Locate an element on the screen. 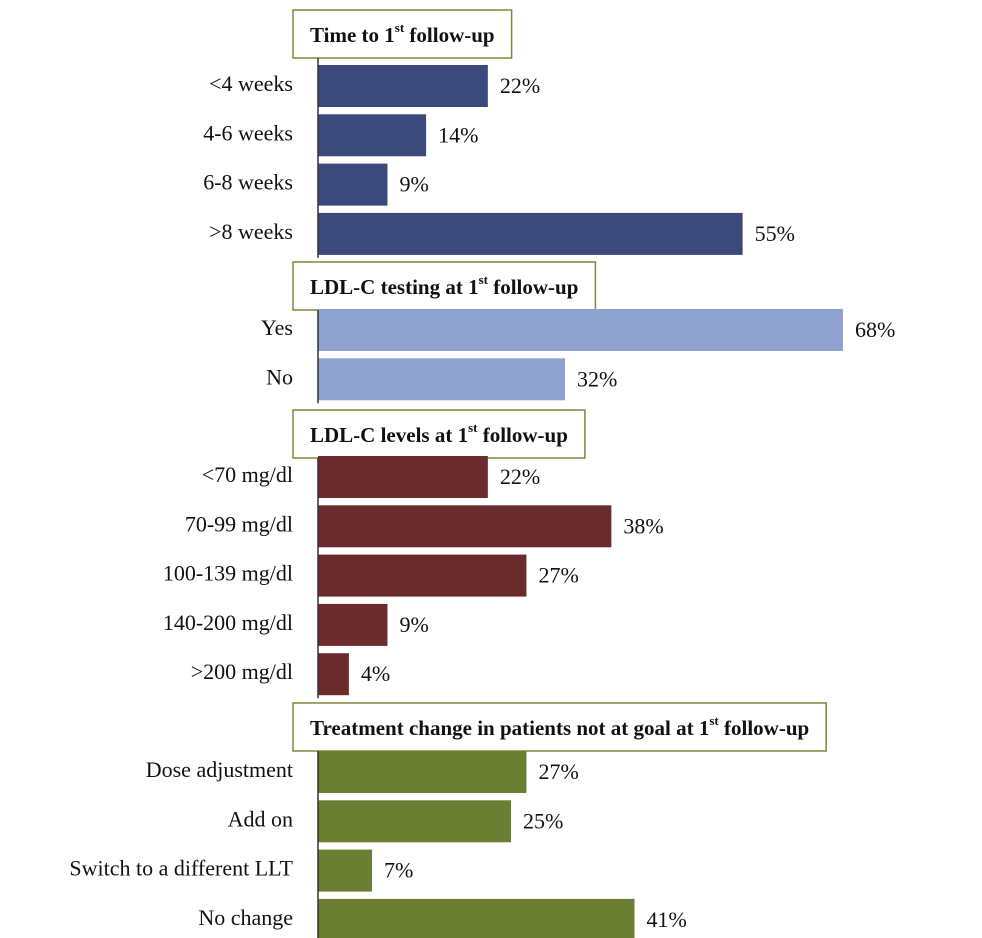 The width and height of the screenshot is (982, 938). panel-title: Time to 1st follow-up is located at coordinates (402, 33).